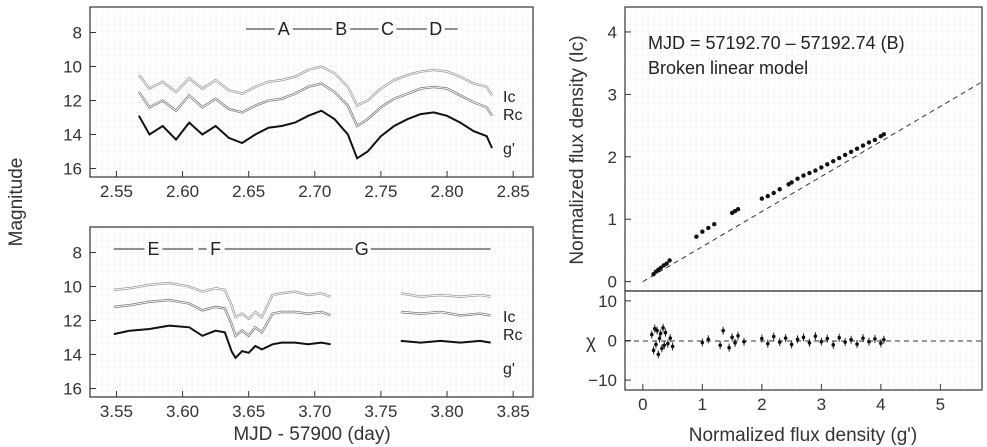  Describe the element at coordinates (248, 411) in the screenshot. I see `x-tick-label: 3.65` at that location.